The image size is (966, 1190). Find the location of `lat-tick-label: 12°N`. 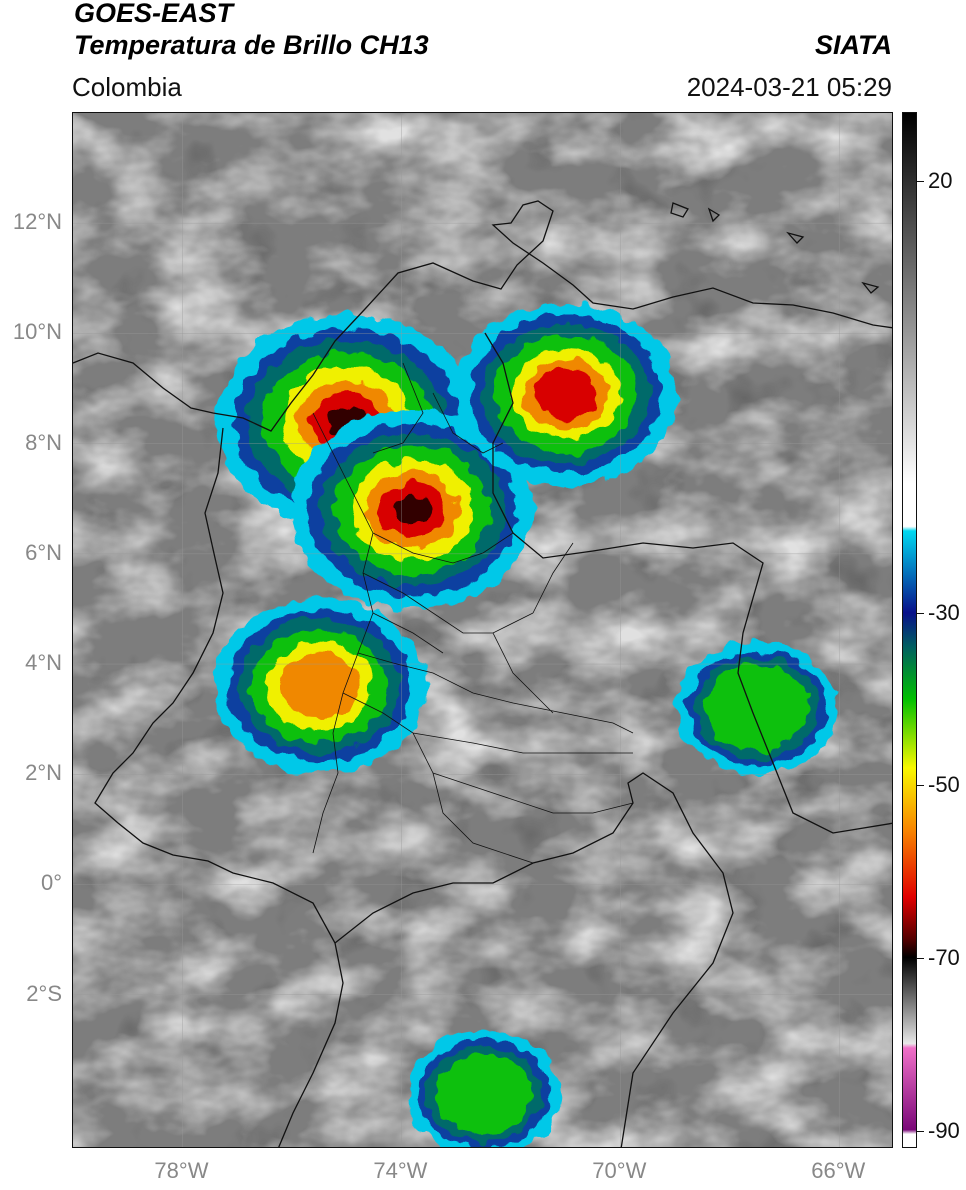

lat-tick-label: 12°N is located at coordinates (37, 222).